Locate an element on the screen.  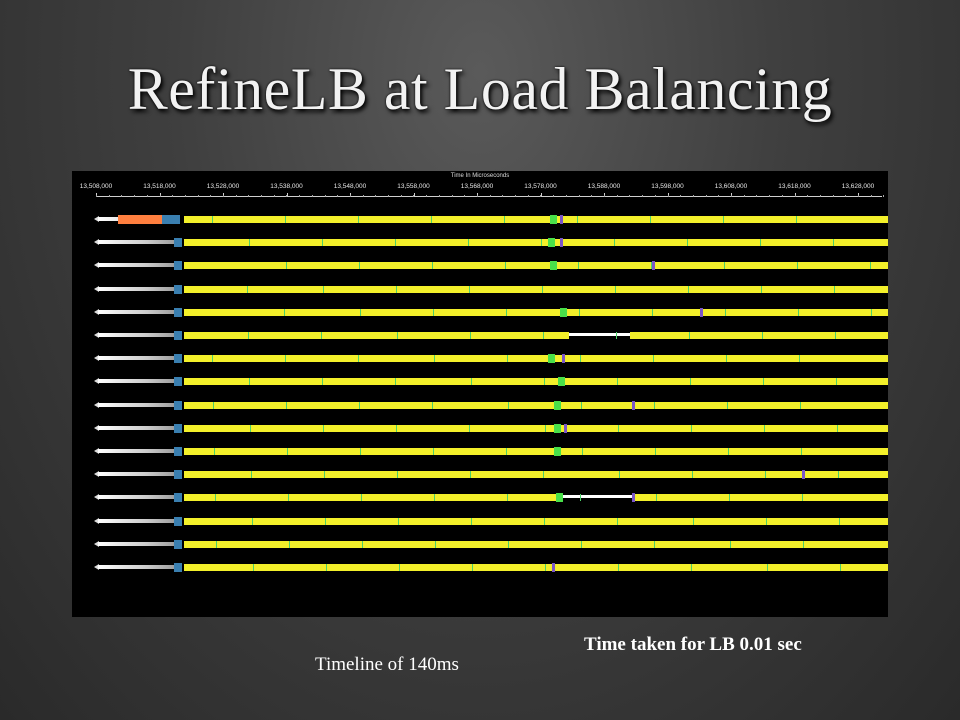
tick-label: 13,568,000 is located at coordinates (477, 186).